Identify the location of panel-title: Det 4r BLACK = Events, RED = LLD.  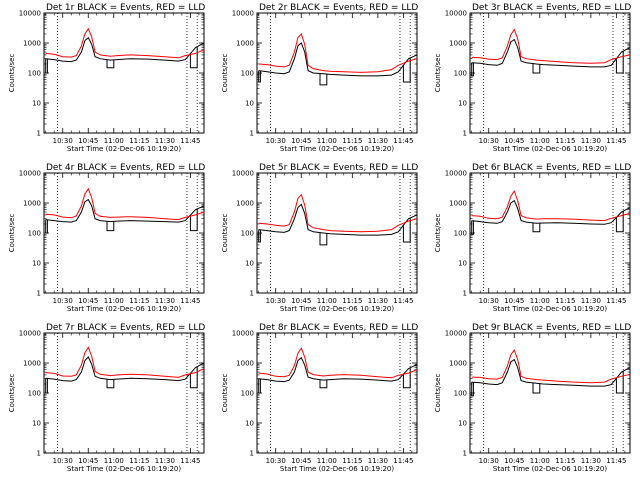
(125, 168).